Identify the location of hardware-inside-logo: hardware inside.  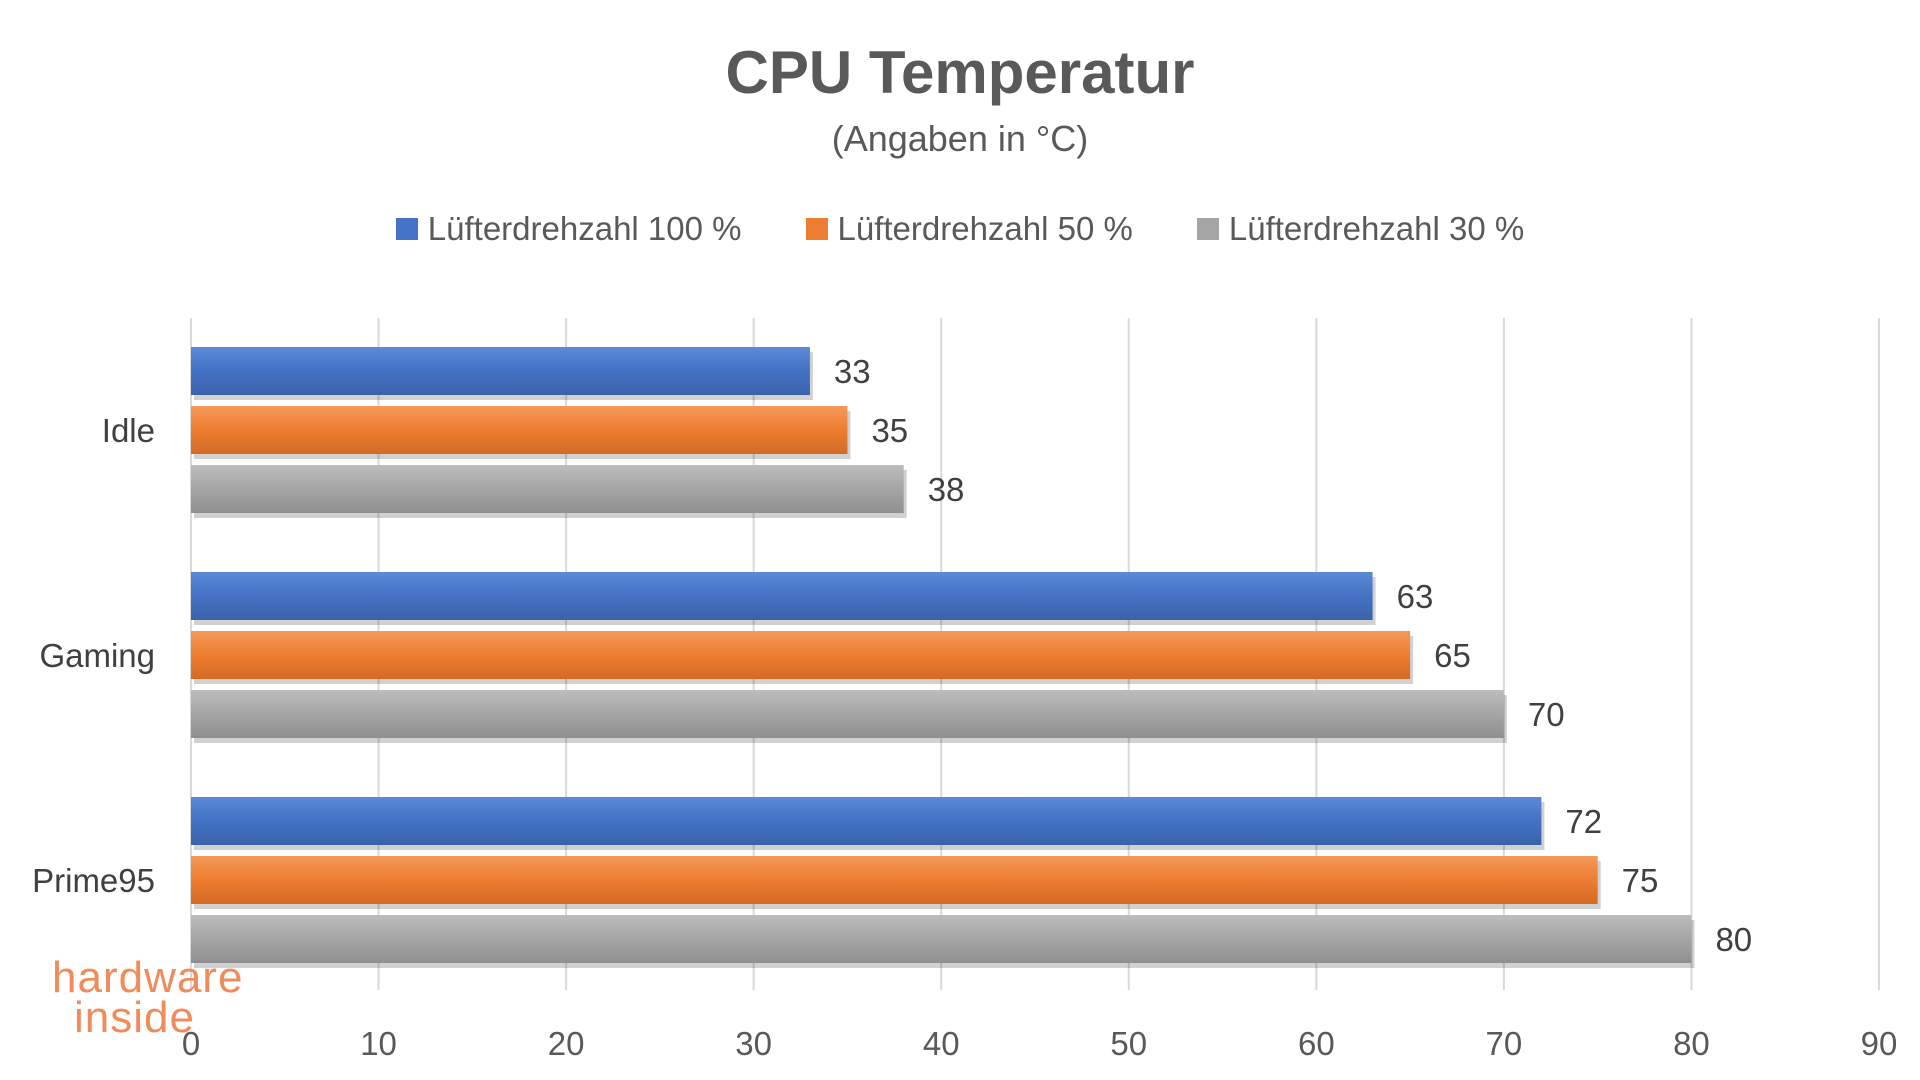
(148, 997).